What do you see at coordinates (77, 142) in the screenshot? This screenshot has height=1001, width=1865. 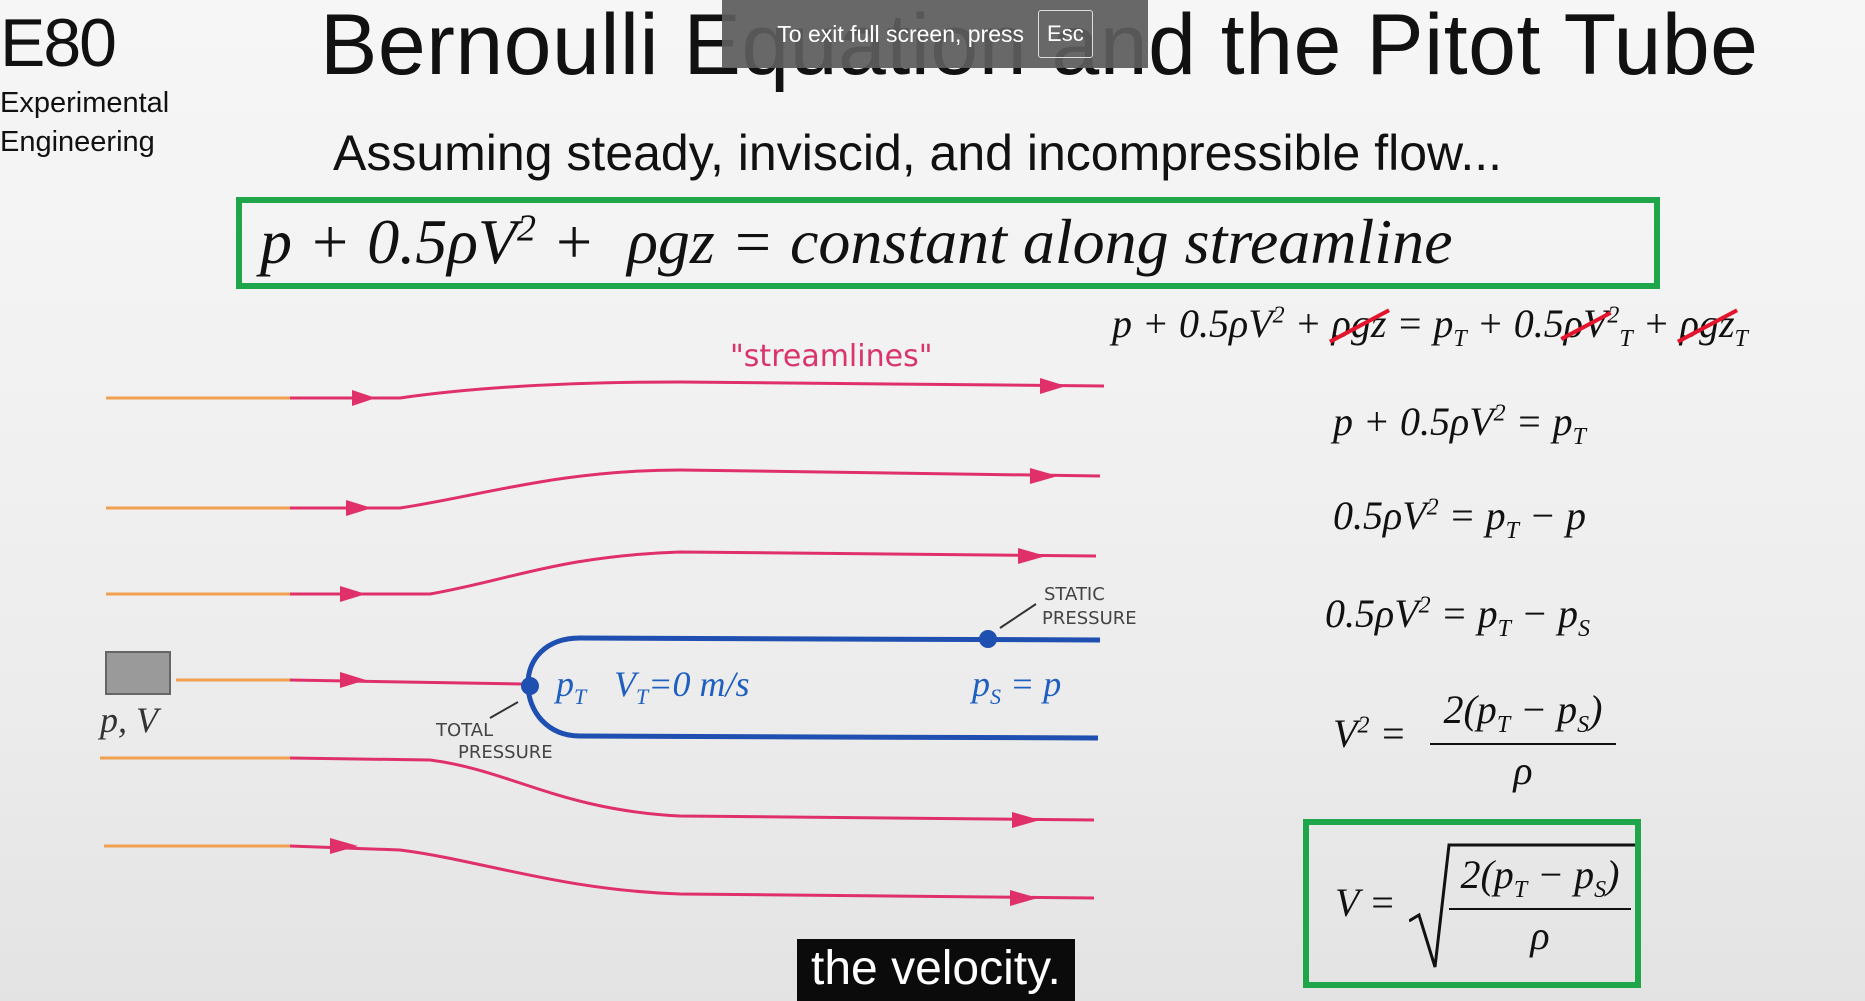 I see `course-subtitle-line2: Engineering` at bounding box center [77, 142].